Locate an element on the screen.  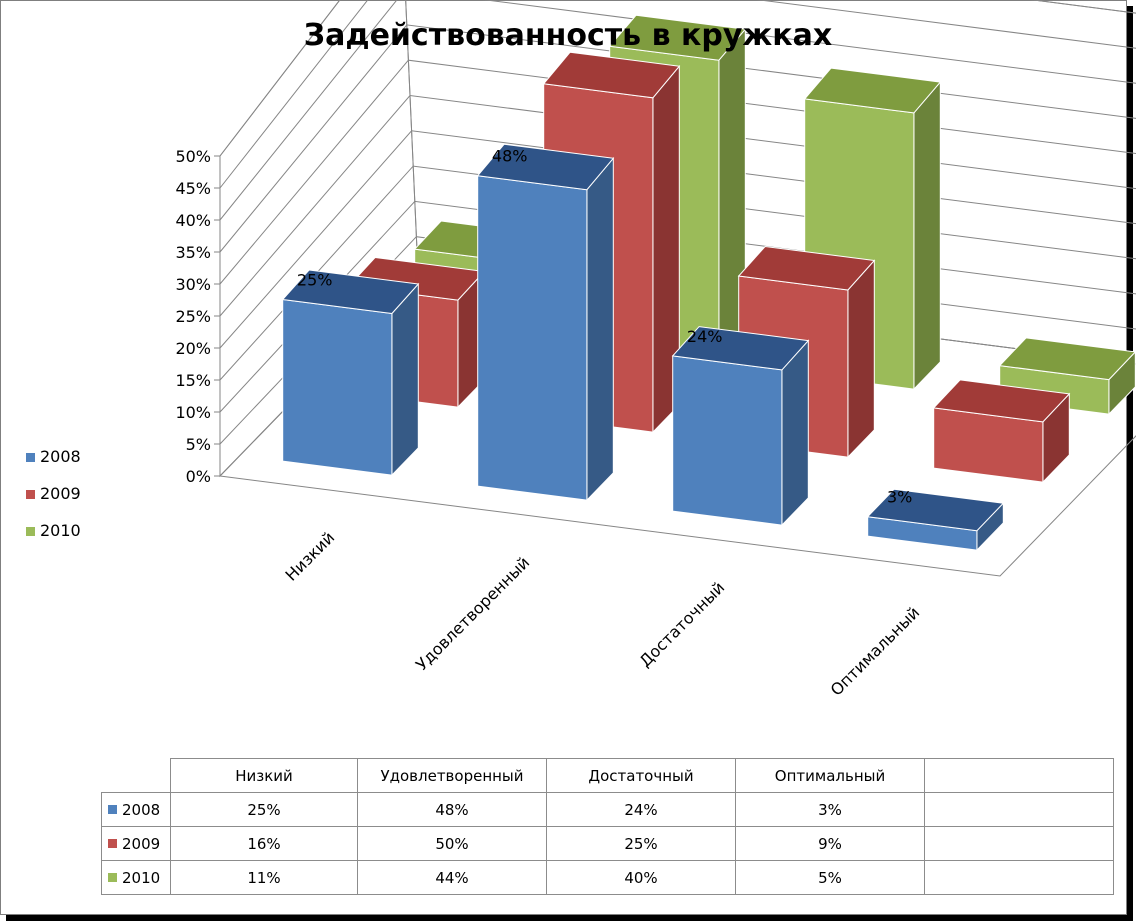
table-row-head: 2008 is located at coordinates (136, 809).